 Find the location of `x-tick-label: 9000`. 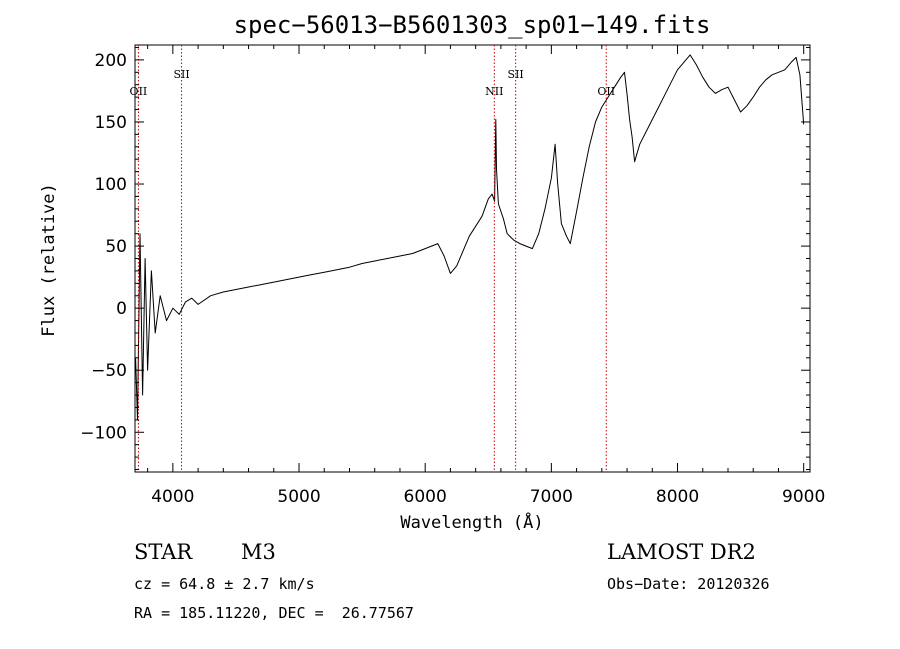

x-tick-label: 9000 is located at coordinates (803, 497).